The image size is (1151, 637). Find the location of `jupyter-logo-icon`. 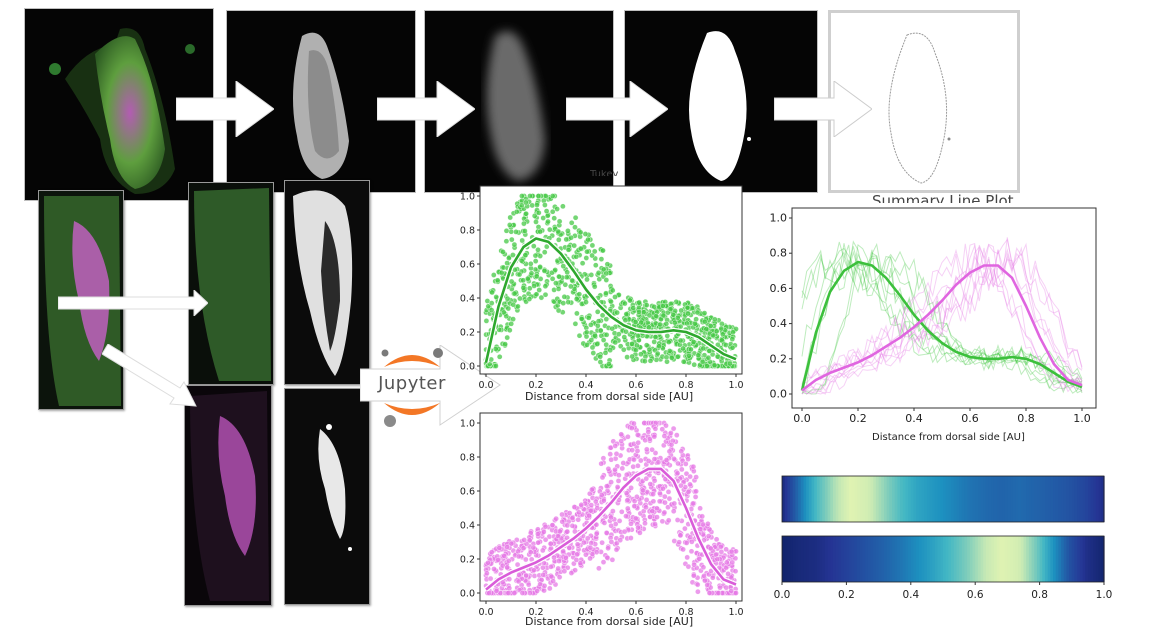

jupyter-logo-icon is located at coordinates (412, 387).